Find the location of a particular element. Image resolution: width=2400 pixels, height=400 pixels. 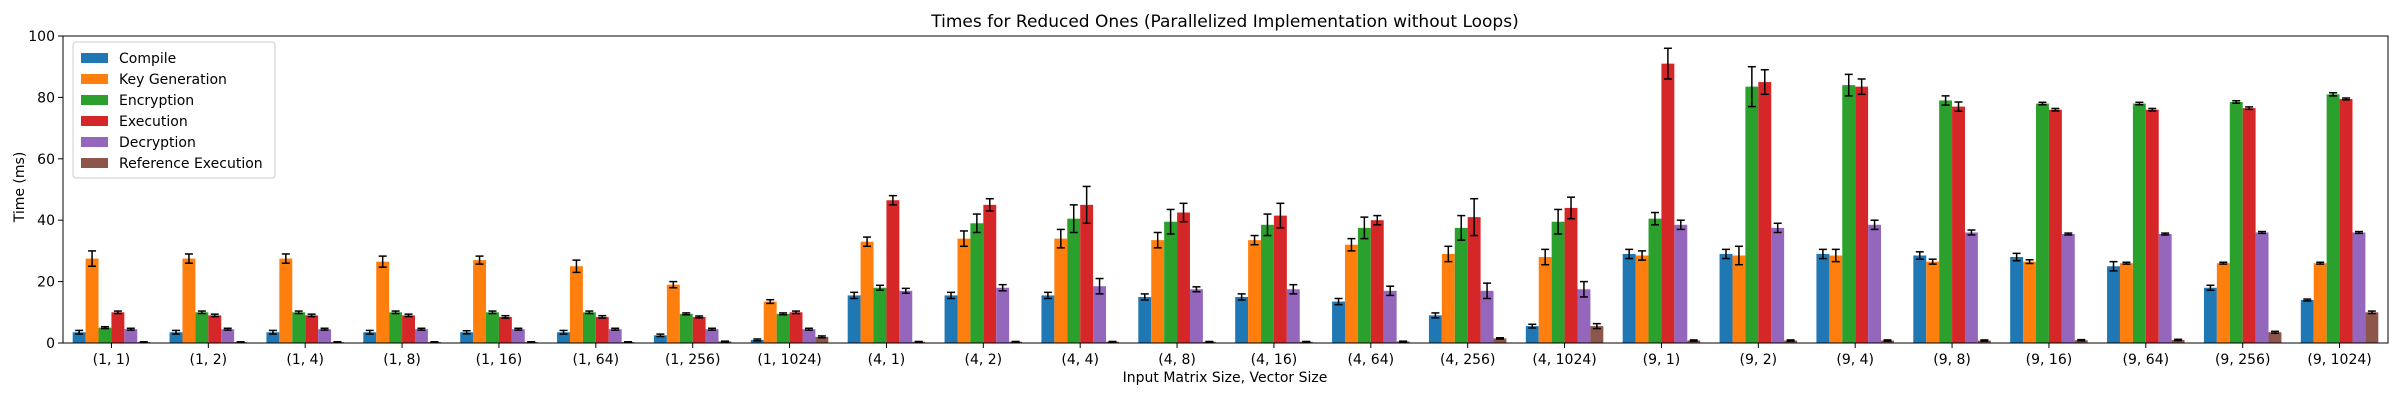

legend-label: Decryption is located at coordinates (157, 143).